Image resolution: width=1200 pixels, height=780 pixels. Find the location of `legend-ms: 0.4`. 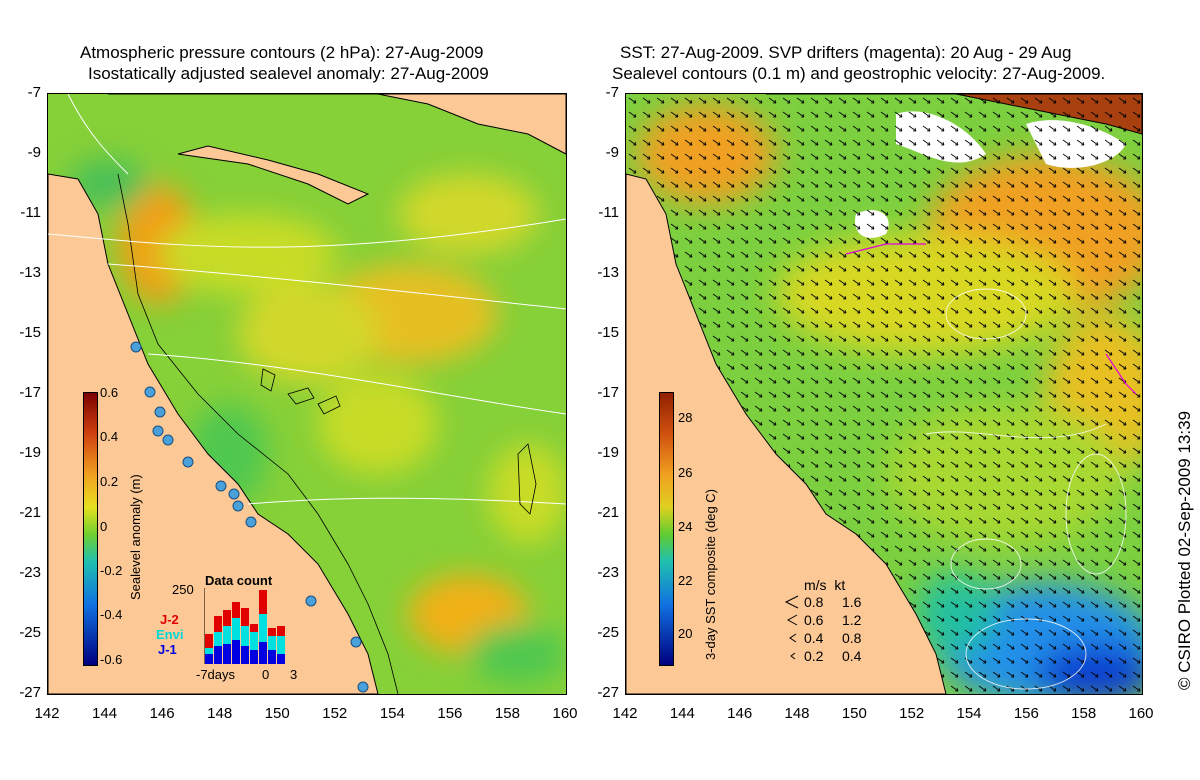

legend-ms: 0.4 is located at coordinates (814, 638).